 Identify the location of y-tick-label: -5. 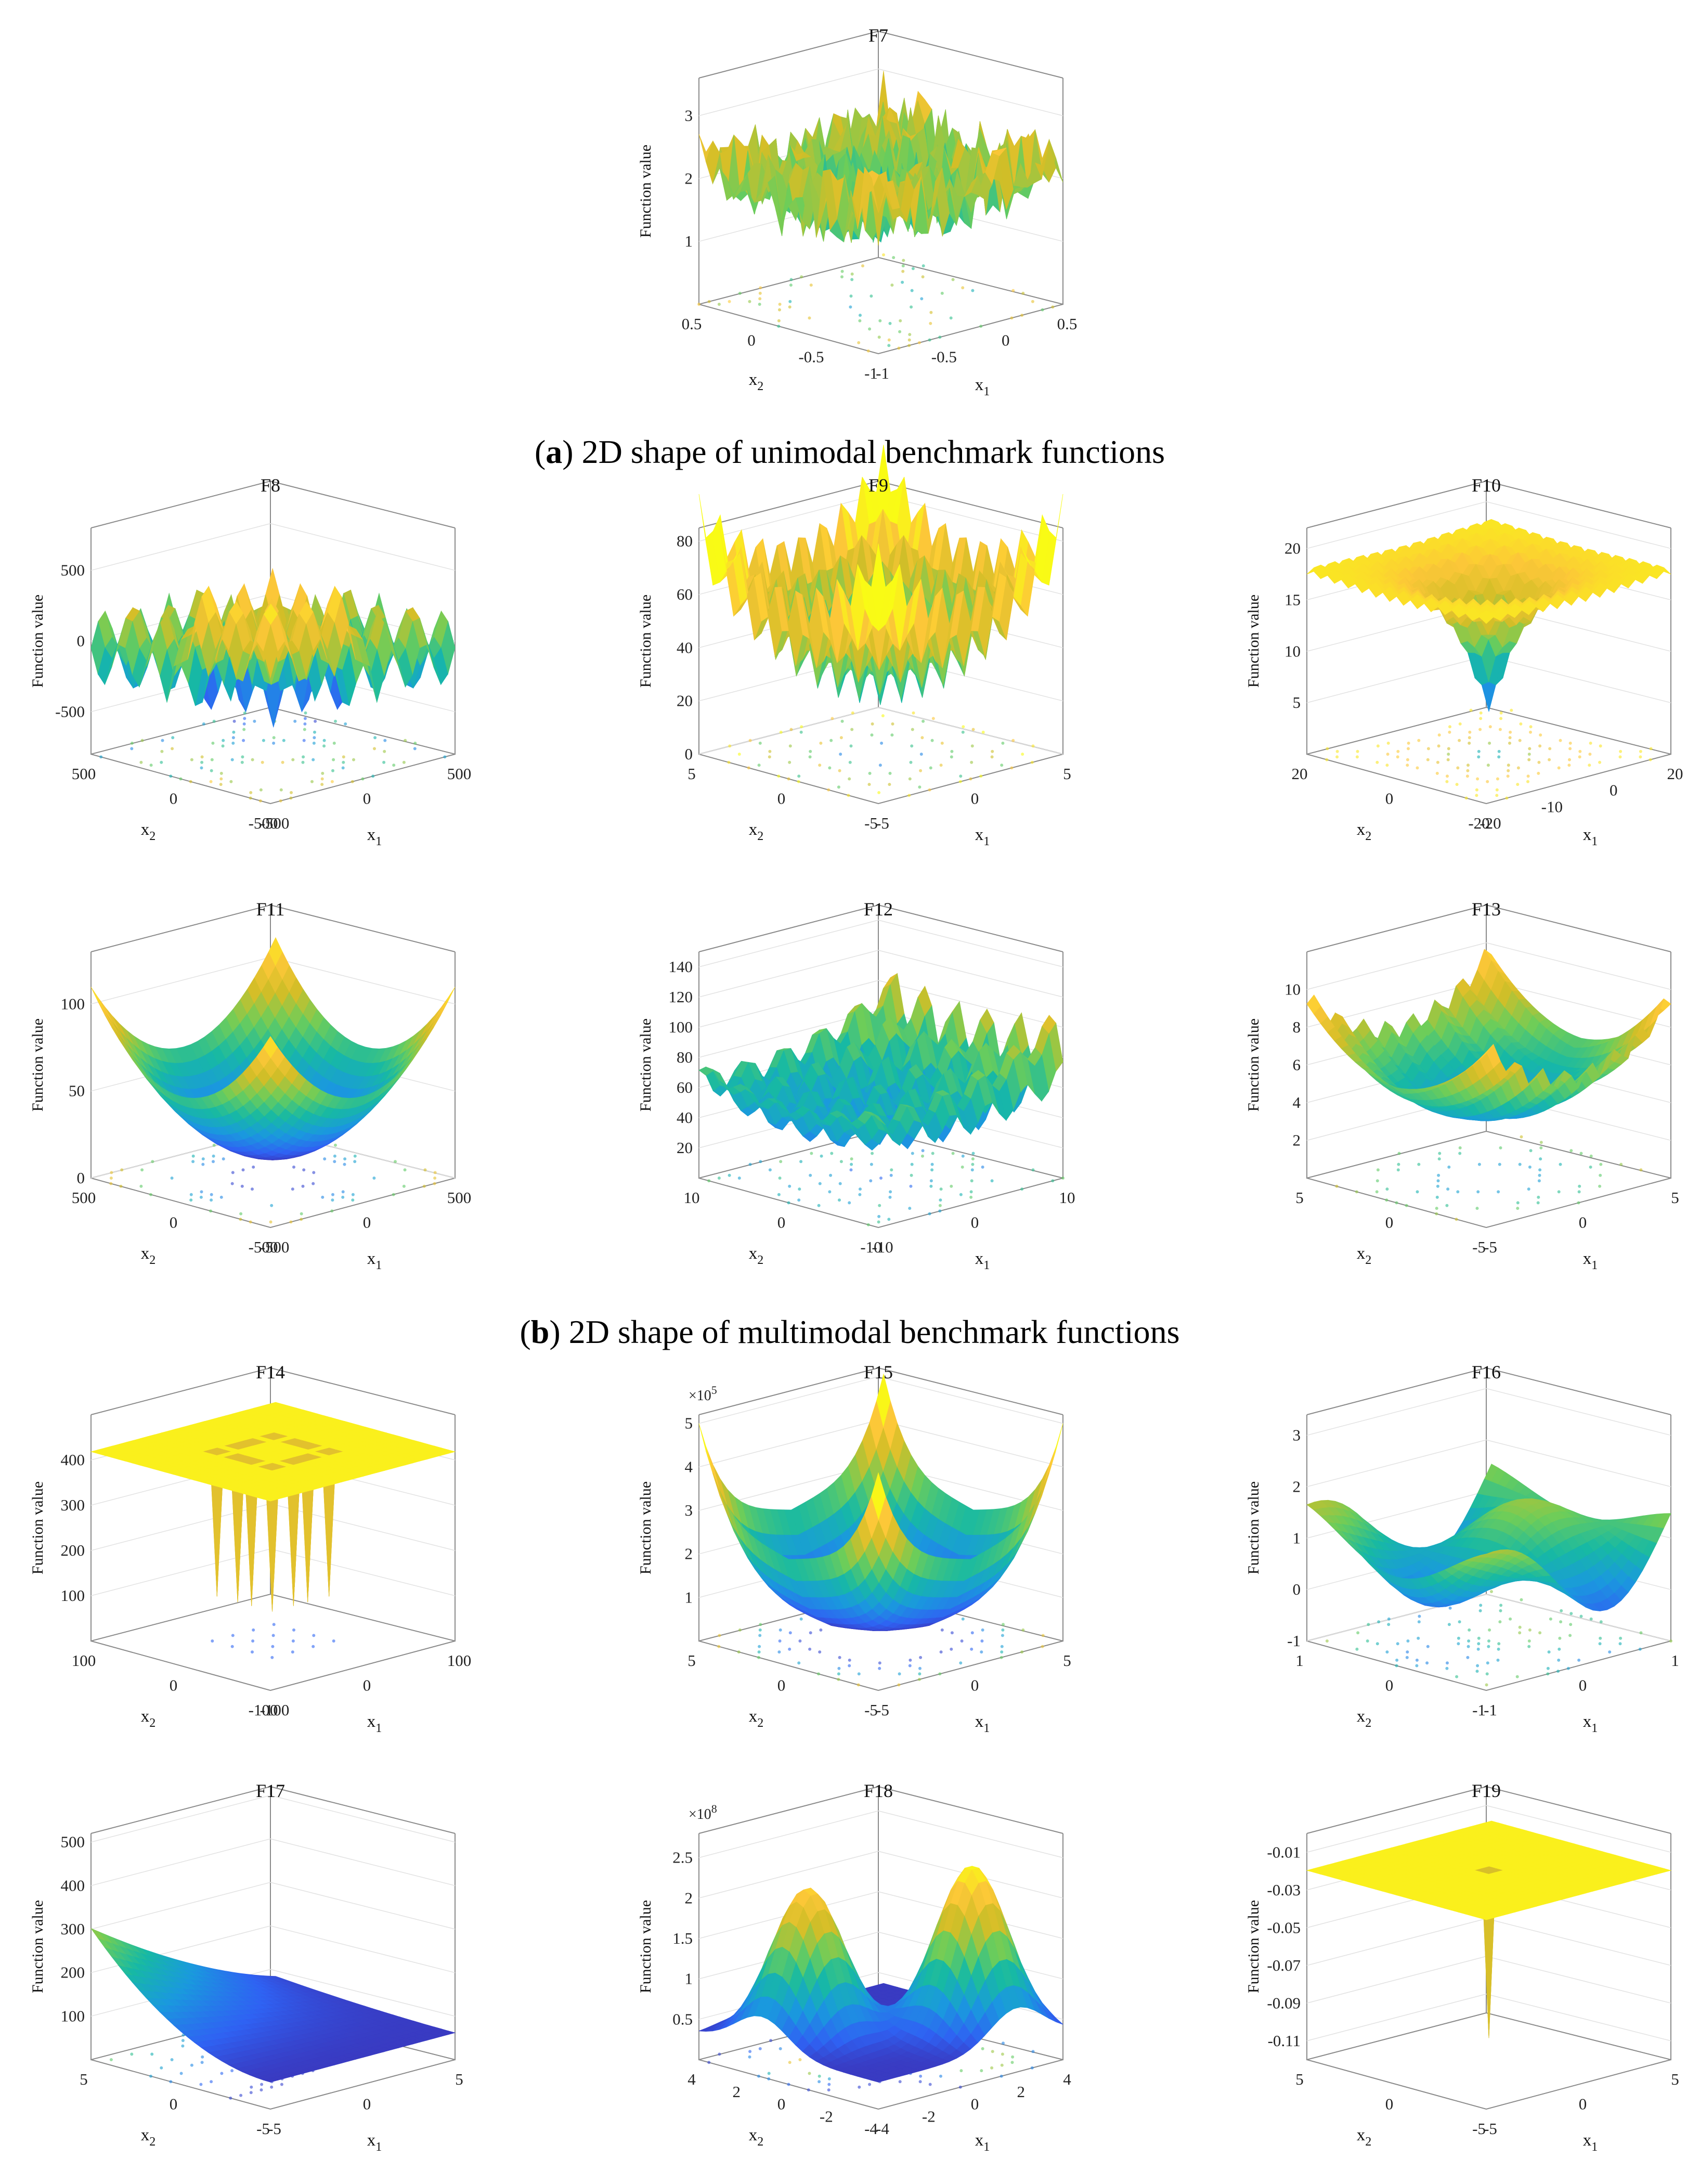
(871, 823).